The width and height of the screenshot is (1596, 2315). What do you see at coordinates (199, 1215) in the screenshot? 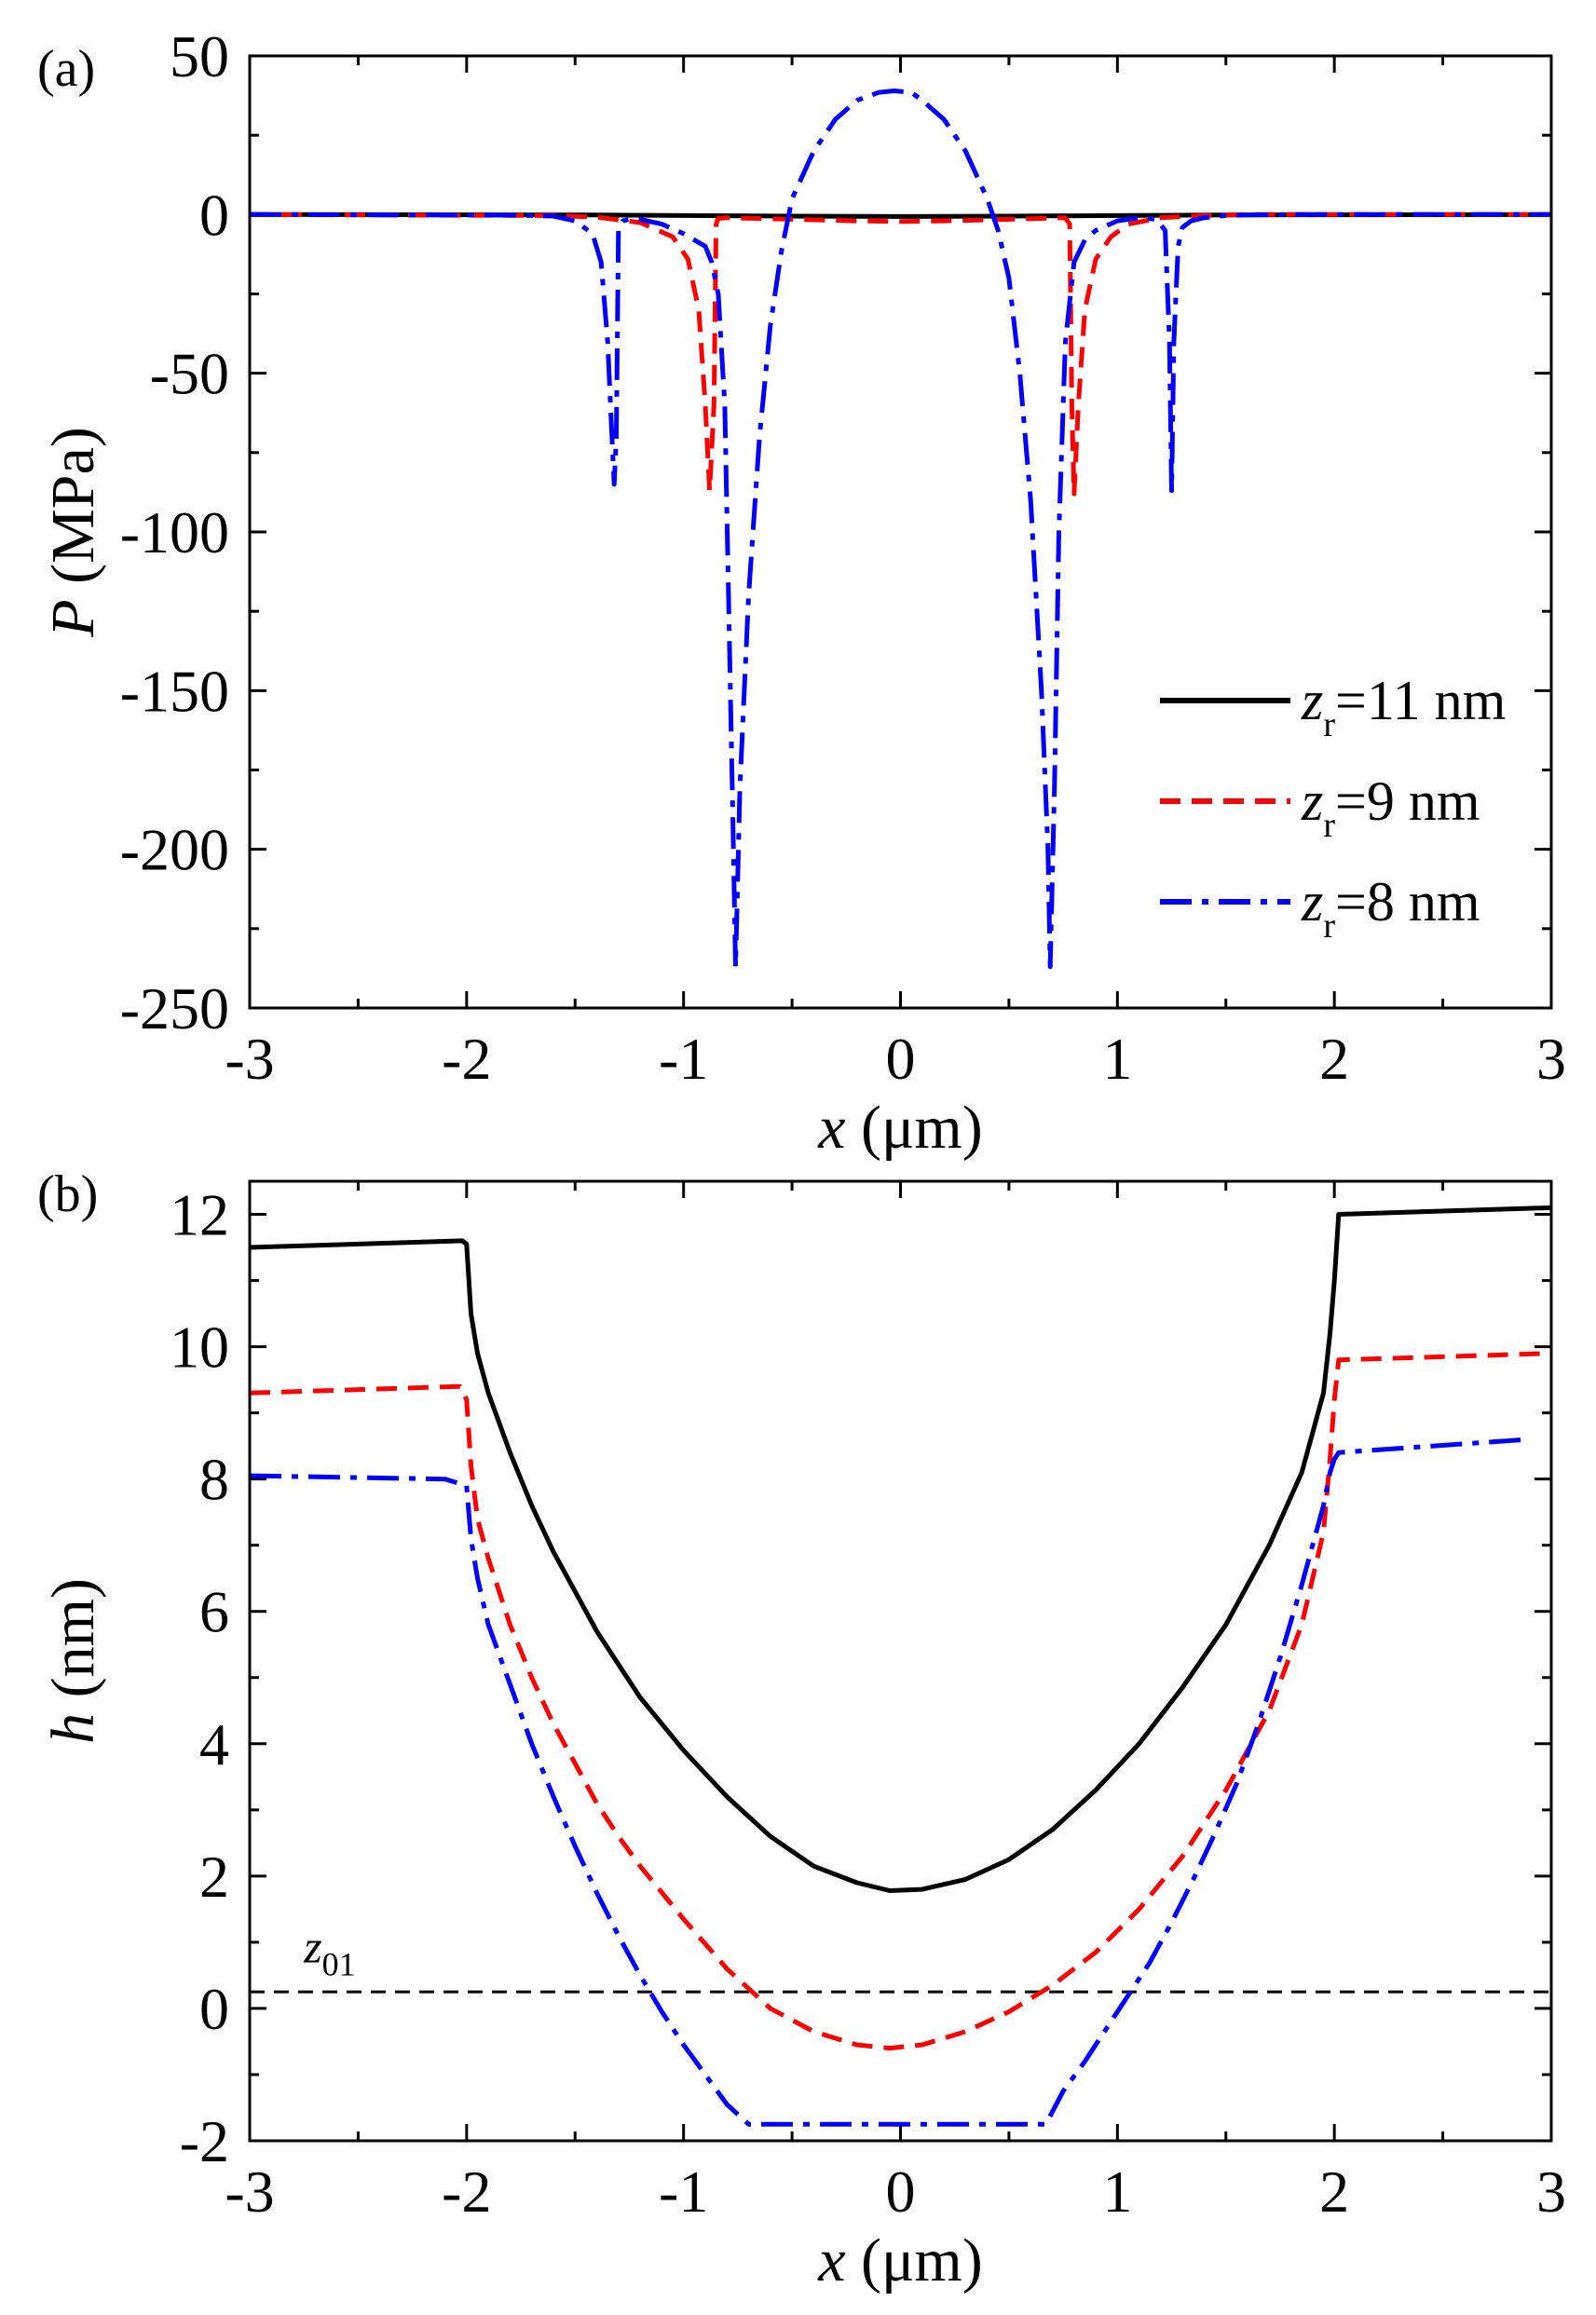
I see `y-tick-label: 12` at bounding box center [199, 1215].